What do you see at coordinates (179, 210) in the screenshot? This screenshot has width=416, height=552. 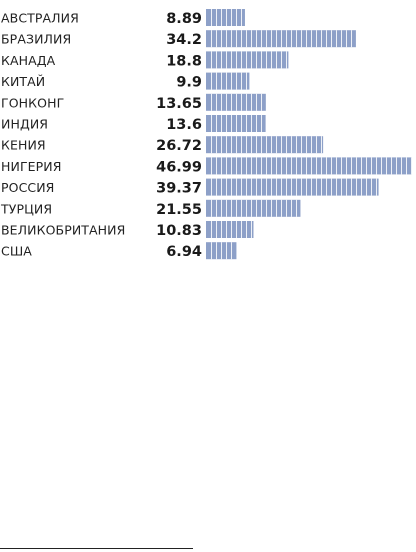 I see `value-label: 21.55` at bounding box center [179, 210].